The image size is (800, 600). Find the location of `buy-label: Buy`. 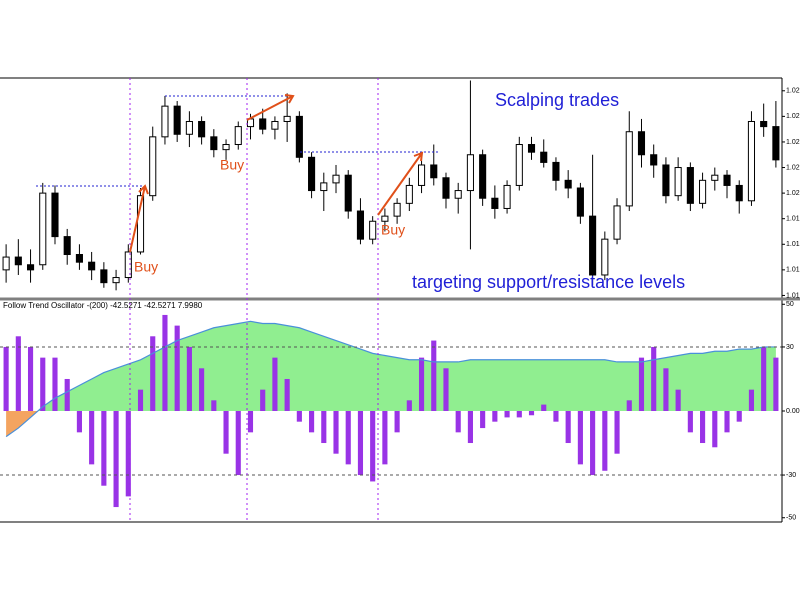

buy-label: Buy is located at coordinates (393, 230).